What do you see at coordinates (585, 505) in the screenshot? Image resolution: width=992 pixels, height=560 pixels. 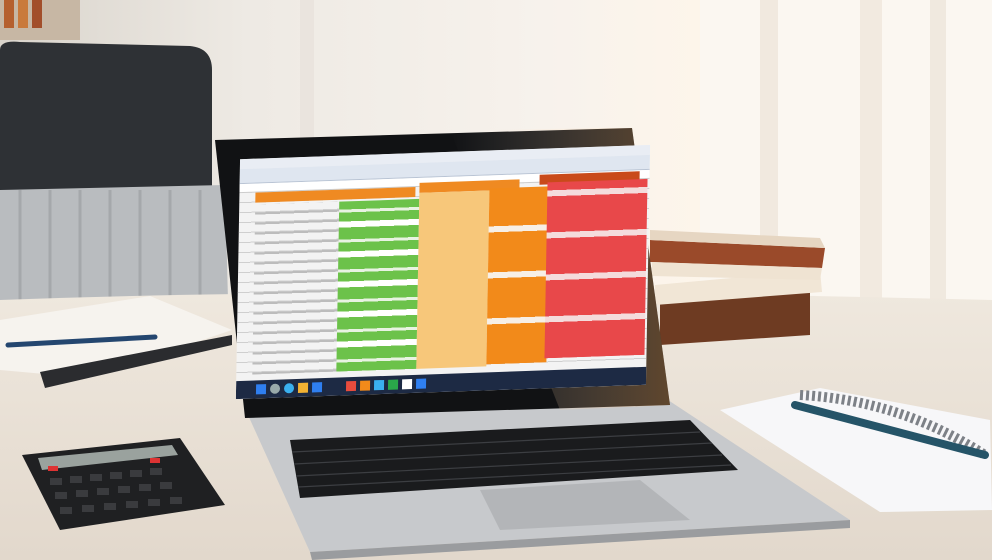 I see `trackpad` at bounding box center [585, 505].